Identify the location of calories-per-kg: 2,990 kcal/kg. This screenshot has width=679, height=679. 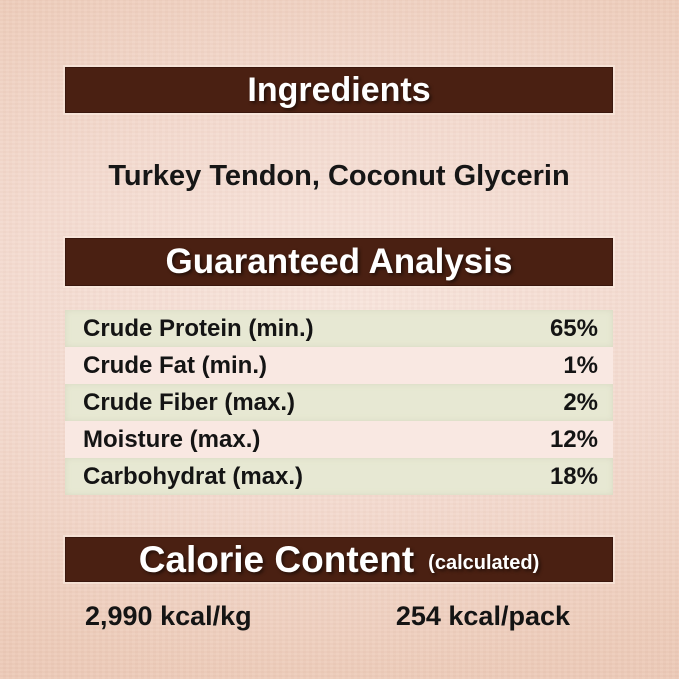
(168, 616).